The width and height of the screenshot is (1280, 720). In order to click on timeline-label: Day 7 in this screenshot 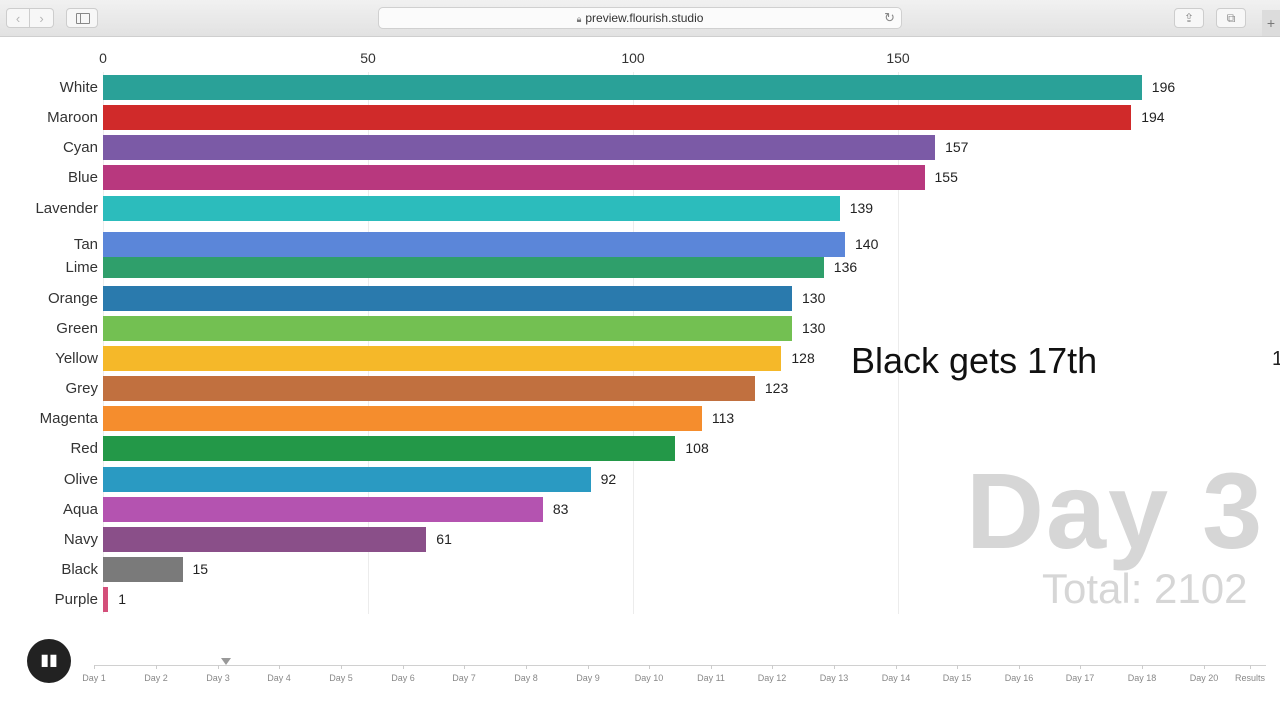, I will do `click(464, 678)`.